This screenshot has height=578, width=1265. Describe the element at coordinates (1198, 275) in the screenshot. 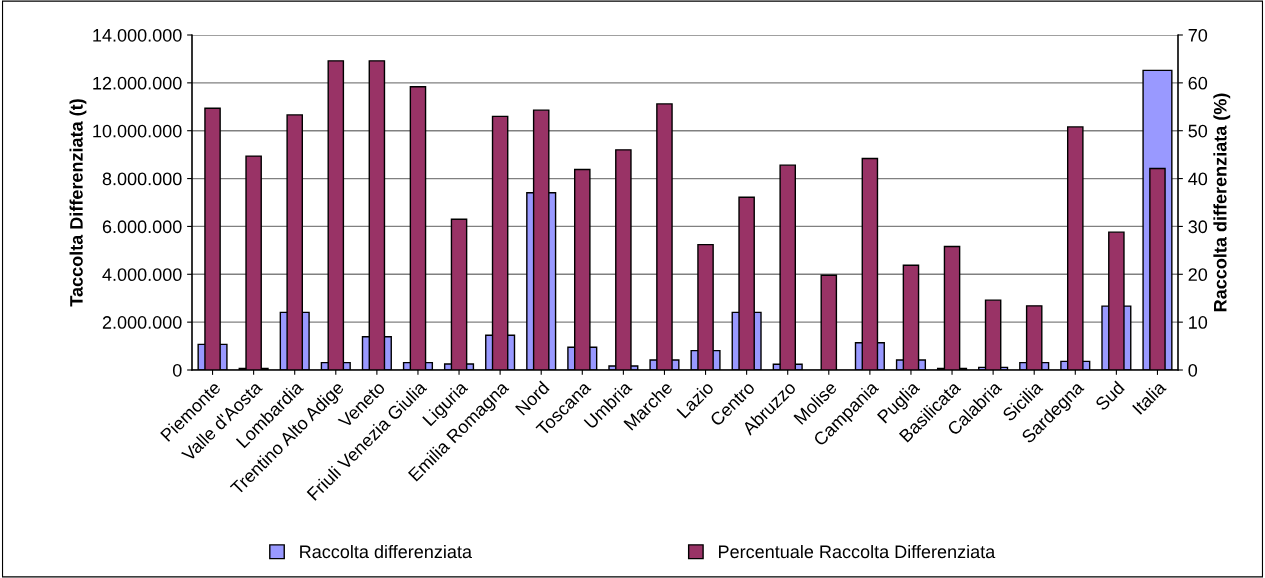

I see `y2-tick-label: 20` at that location.